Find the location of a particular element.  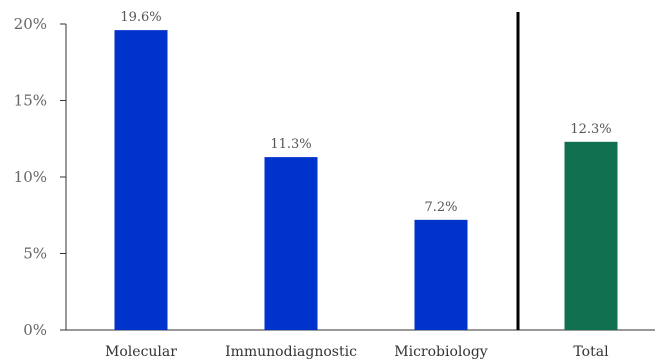

y-axis: 0% 5% 10% 15% 20% is located at coordinates (40, 177).